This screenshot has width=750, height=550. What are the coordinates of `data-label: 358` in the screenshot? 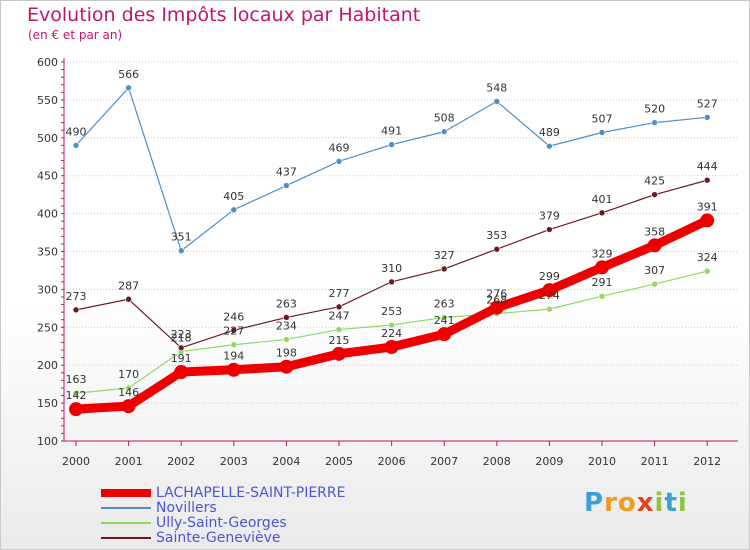 It's located at (654, 231).